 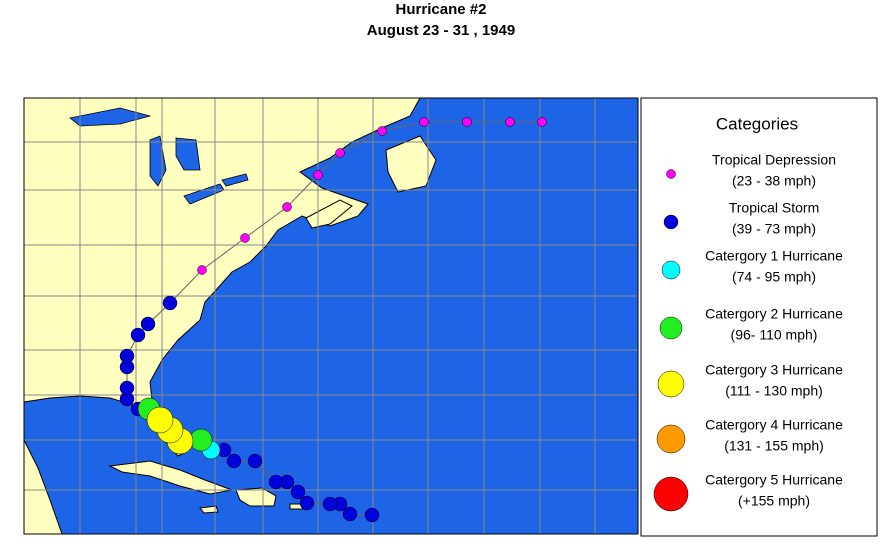 I want to click on legend-label: Catergory 1 Hurricane, so click(x=774, y=256).